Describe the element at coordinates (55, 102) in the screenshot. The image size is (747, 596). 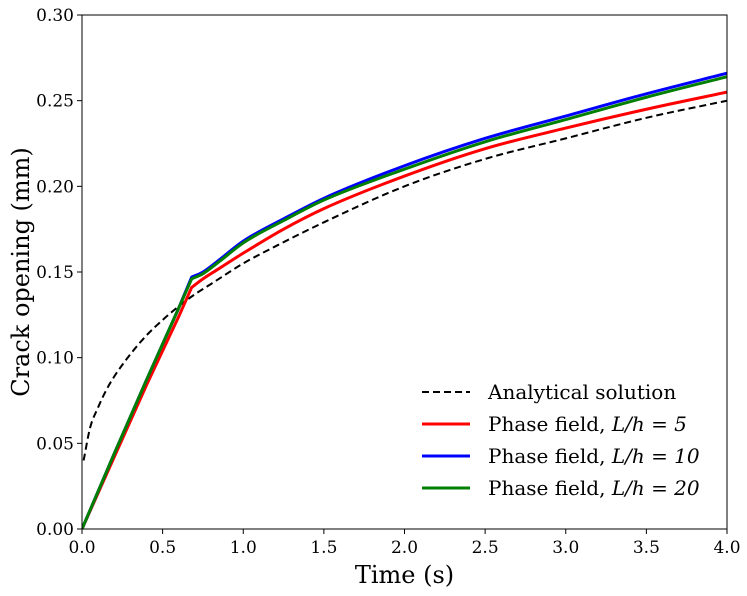
I see `y-tick-label: 0.25` at that location.